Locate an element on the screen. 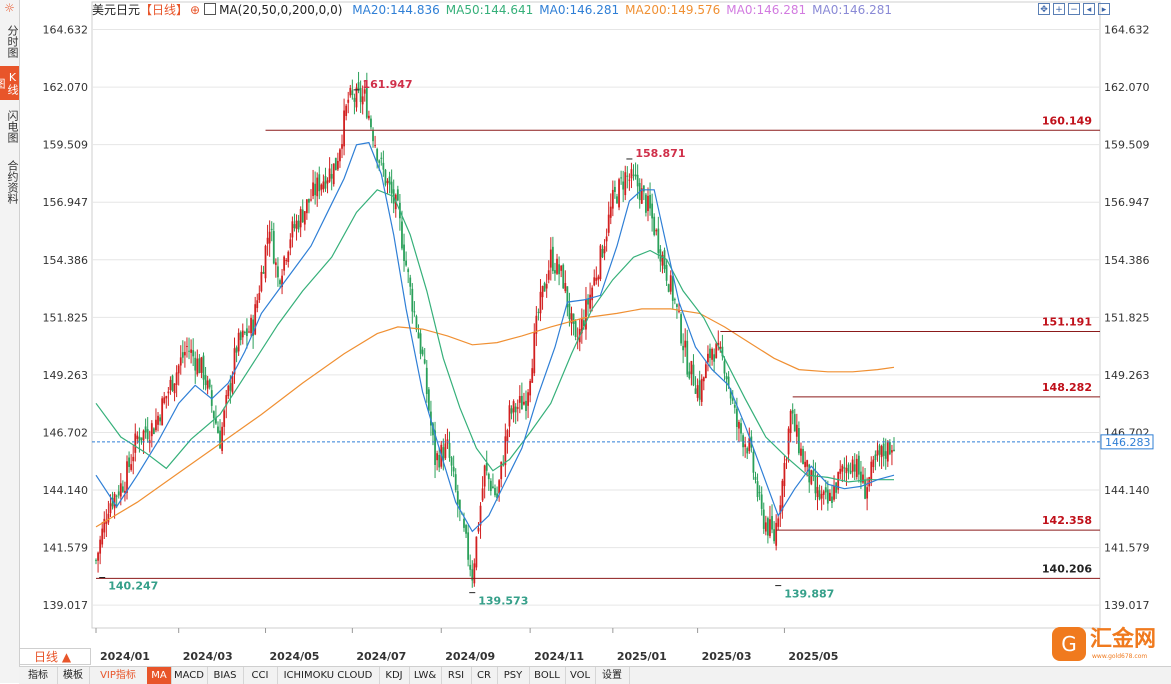 This screenshot has height=684, width=1171. x-tick-7: 2025/03 is located at coordinates (727, 656).